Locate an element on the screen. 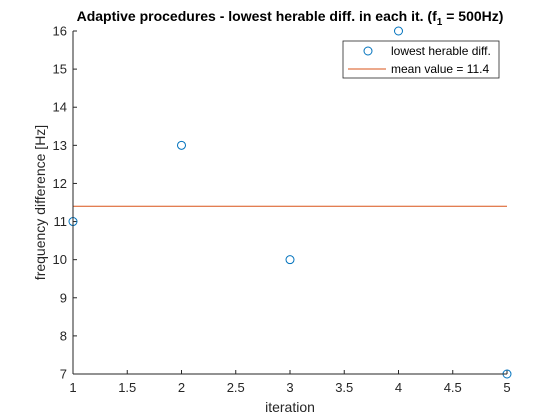  x-tick-label: 4.5 is located at coordinates (453, 387).